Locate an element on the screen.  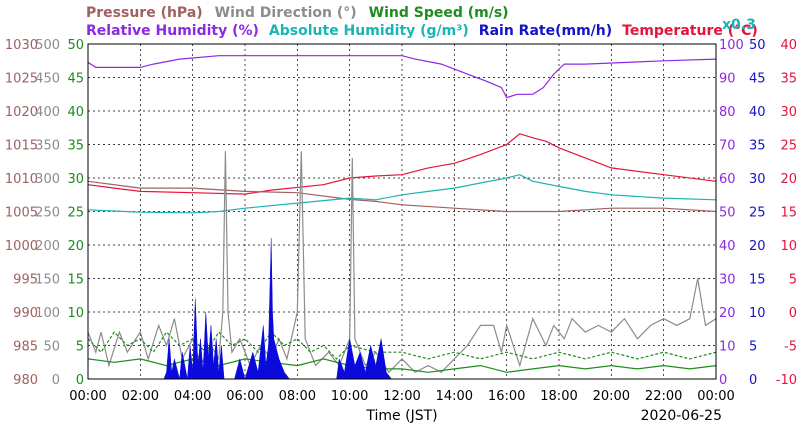
tick-label-pressure: 1000 is located at coordinates (21, 246).